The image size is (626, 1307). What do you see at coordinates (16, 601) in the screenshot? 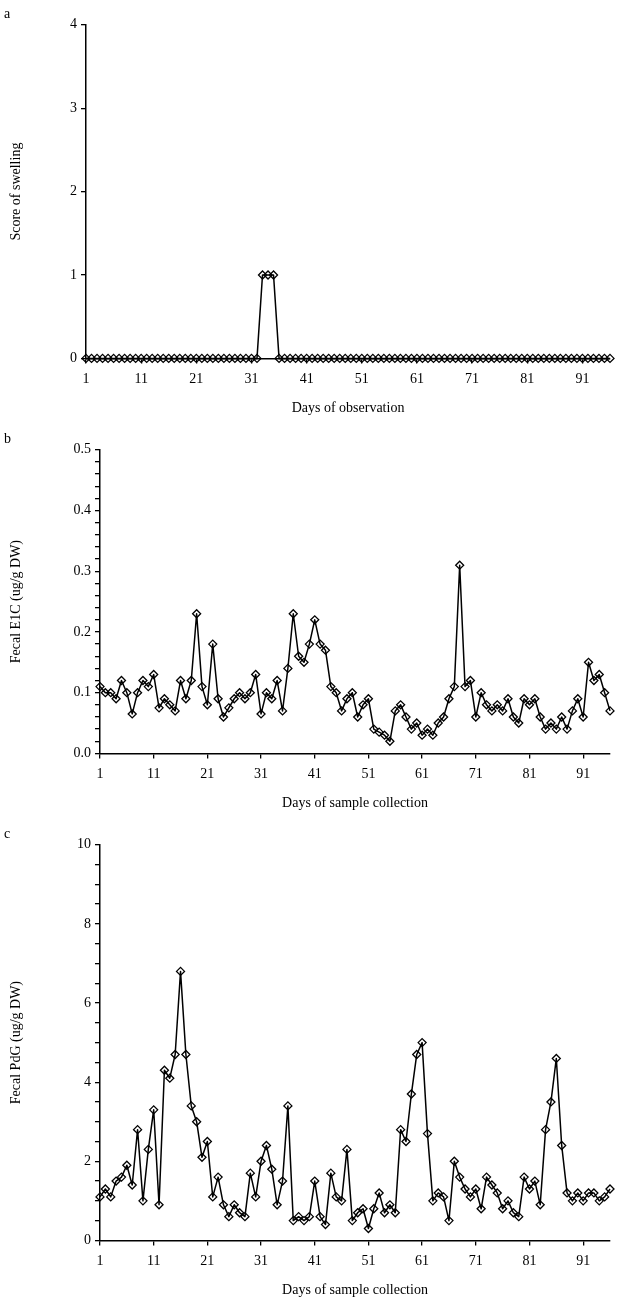
I see `y-axis-title: Fecal E1C (ug/g DW)` at bounding box center [16, 601].